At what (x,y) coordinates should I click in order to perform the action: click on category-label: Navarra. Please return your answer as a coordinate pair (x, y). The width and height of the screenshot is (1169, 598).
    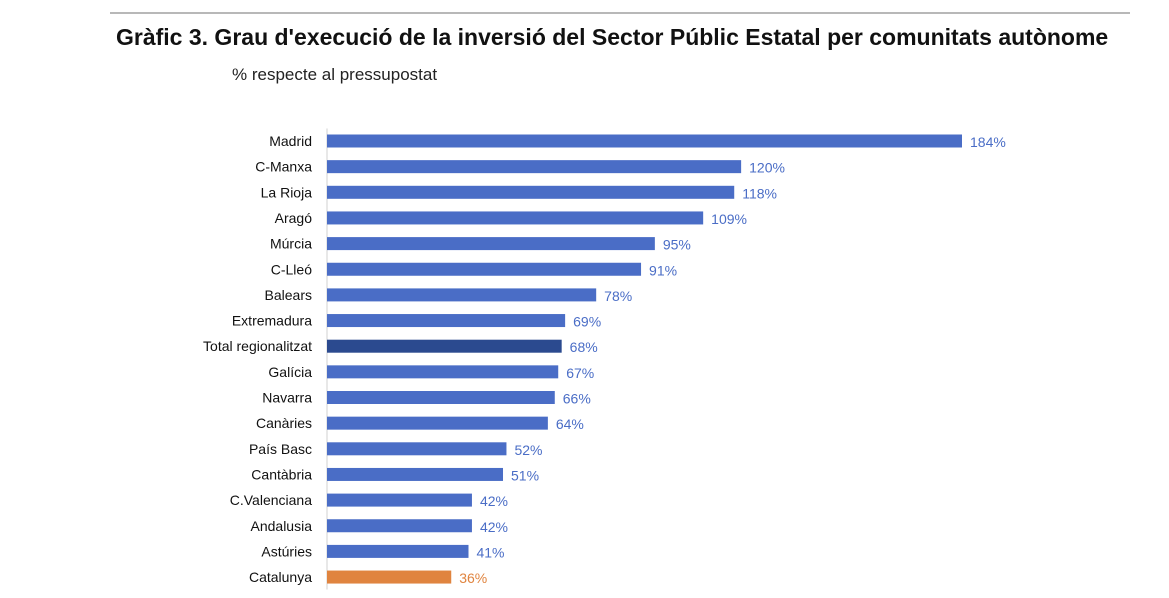
    Looking at the image, I should click on (287, 398).